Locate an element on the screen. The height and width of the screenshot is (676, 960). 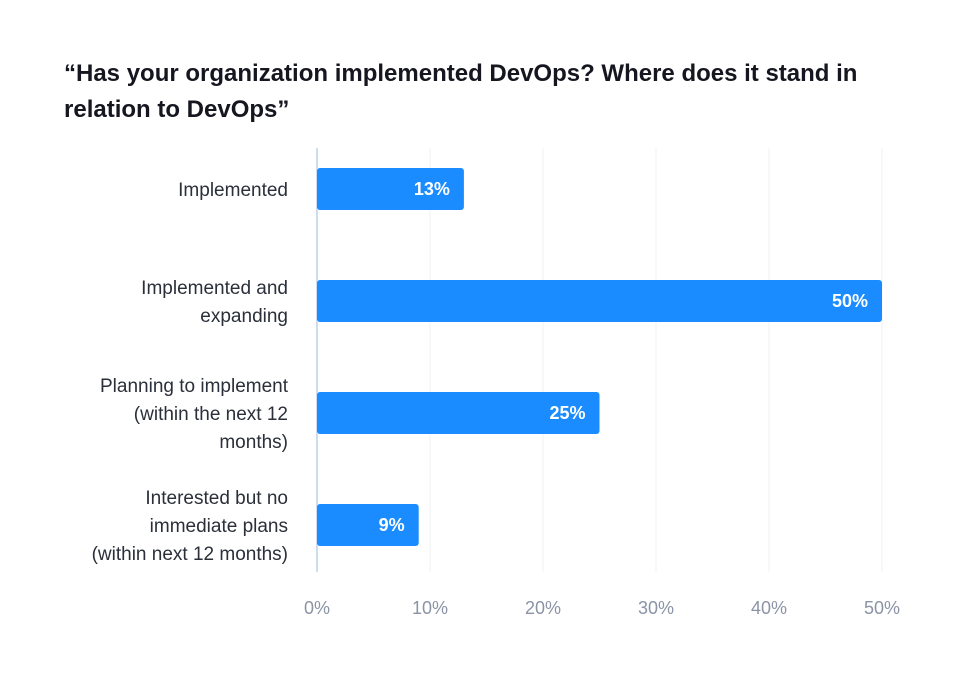
bar-value-label: 50% is located at coordinates (850, 301).